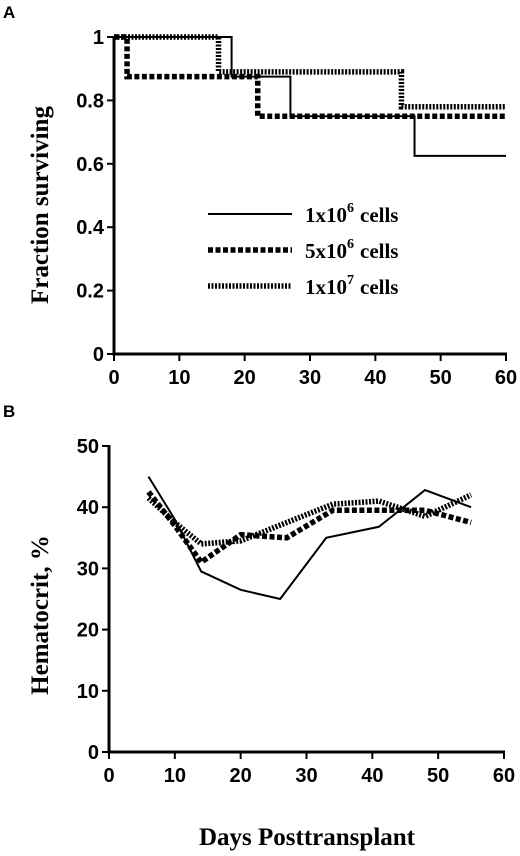  Describe the element at coordinates (88, 447) in the screenshot. I see `panel-b-y-tick-label-5: 50` at that location.